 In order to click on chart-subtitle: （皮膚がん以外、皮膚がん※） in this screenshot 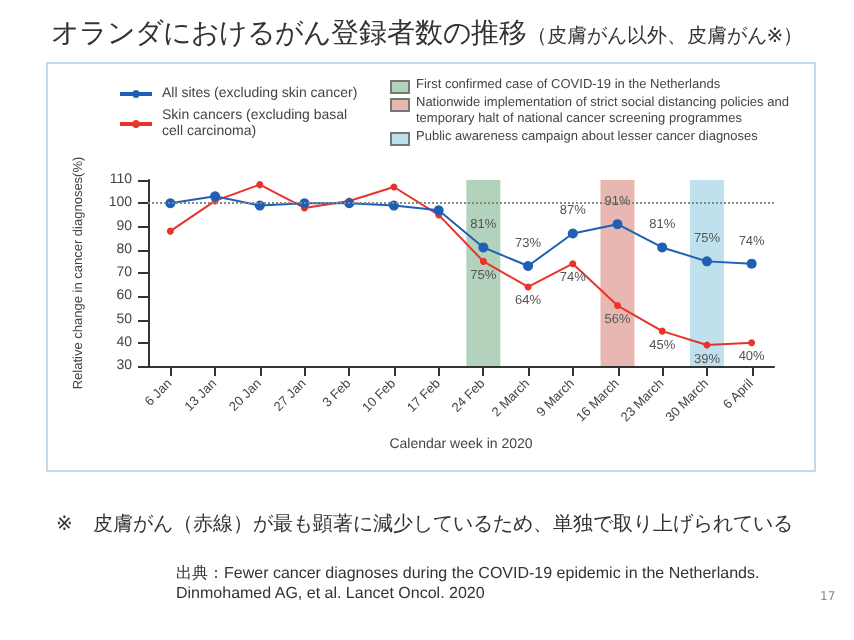, I will do `click(665, 37)`.